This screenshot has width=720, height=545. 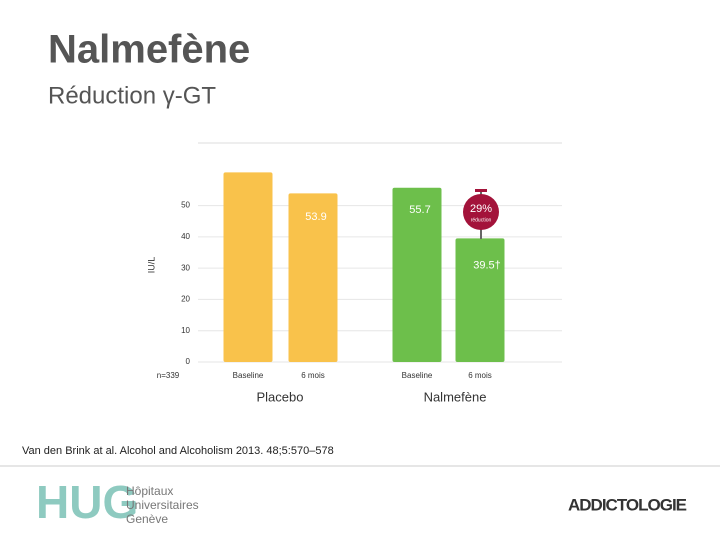 I want to click on y-axis-label: IU/L, so click(x=151, y=265).